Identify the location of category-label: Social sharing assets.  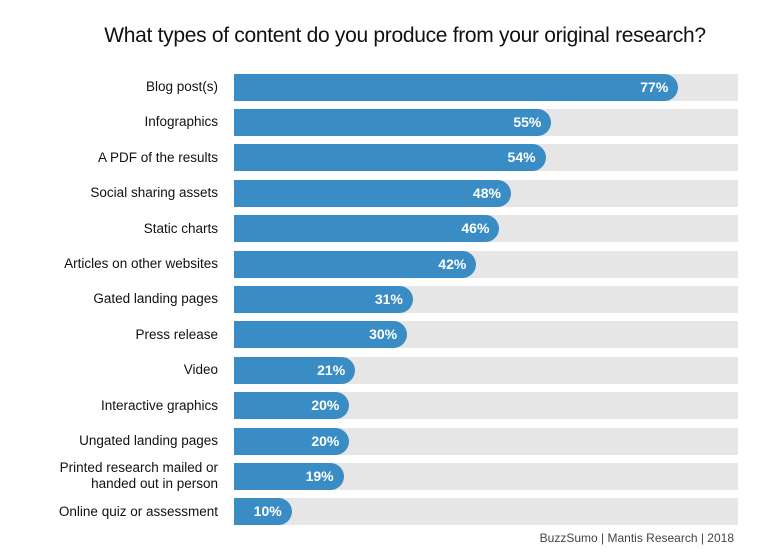
(154, 193).